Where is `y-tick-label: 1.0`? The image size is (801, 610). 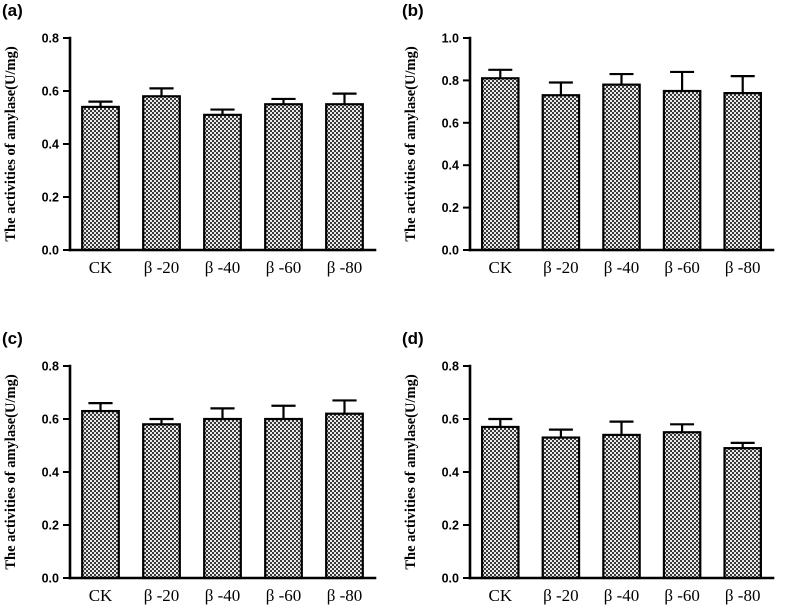
y-tick-label: 1.0 is located at coordinates (450, 39).